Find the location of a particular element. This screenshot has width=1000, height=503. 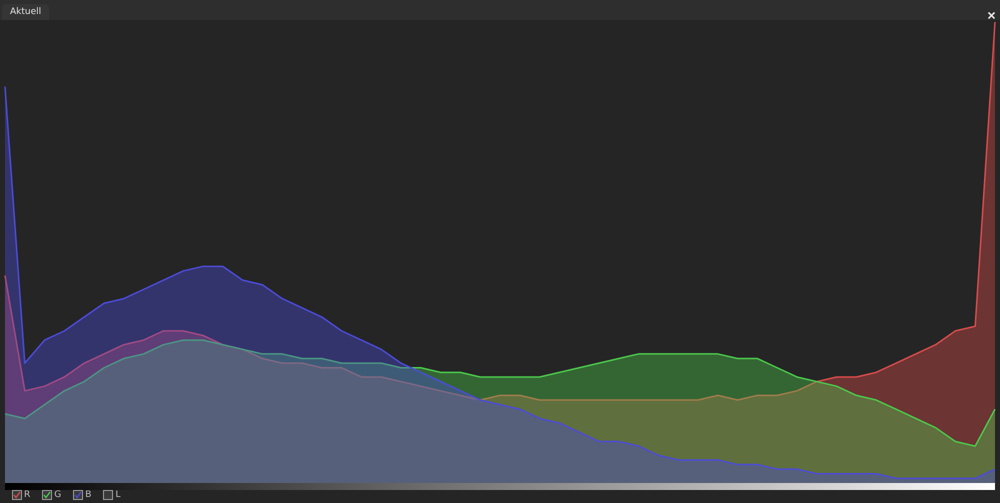

chart-title: Aktuell is located at coordinates (26, 12).